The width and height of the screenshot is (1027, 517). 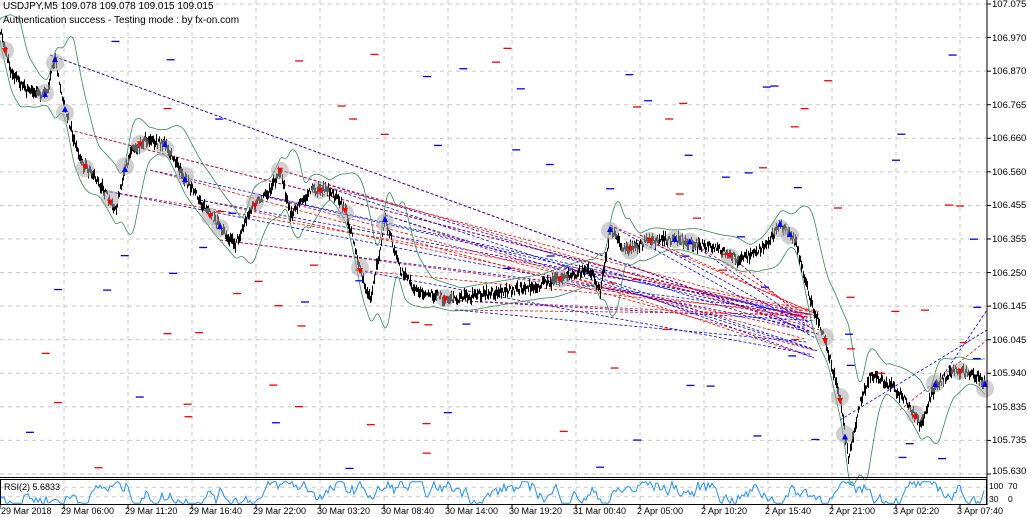 What do you see at coordinates (26, 511) in the screenshot?
I see `x-tick-label: 29 Mar 2018` at bounding box center [26, 511].